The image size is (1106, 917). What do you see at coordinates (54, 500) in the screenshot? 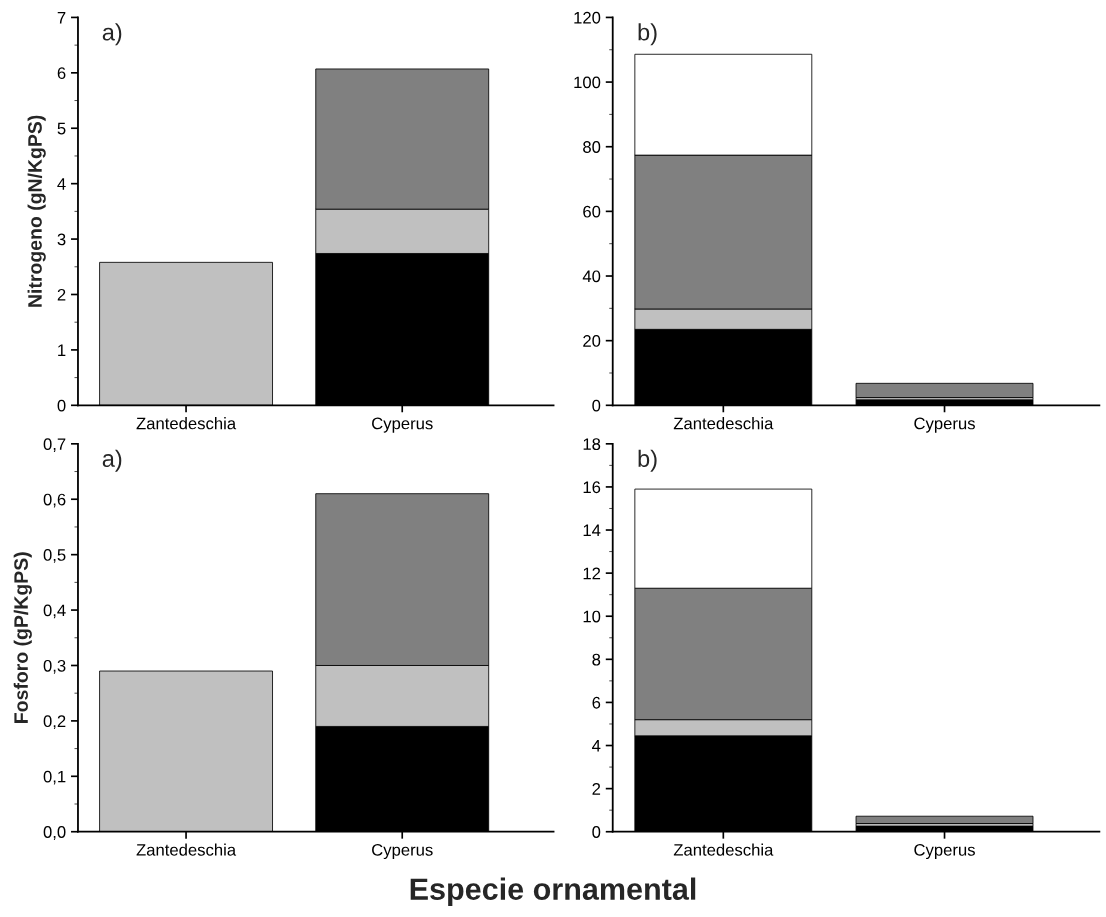
I see `y-tick-label: 0,6` at bounding box center [54, 500].